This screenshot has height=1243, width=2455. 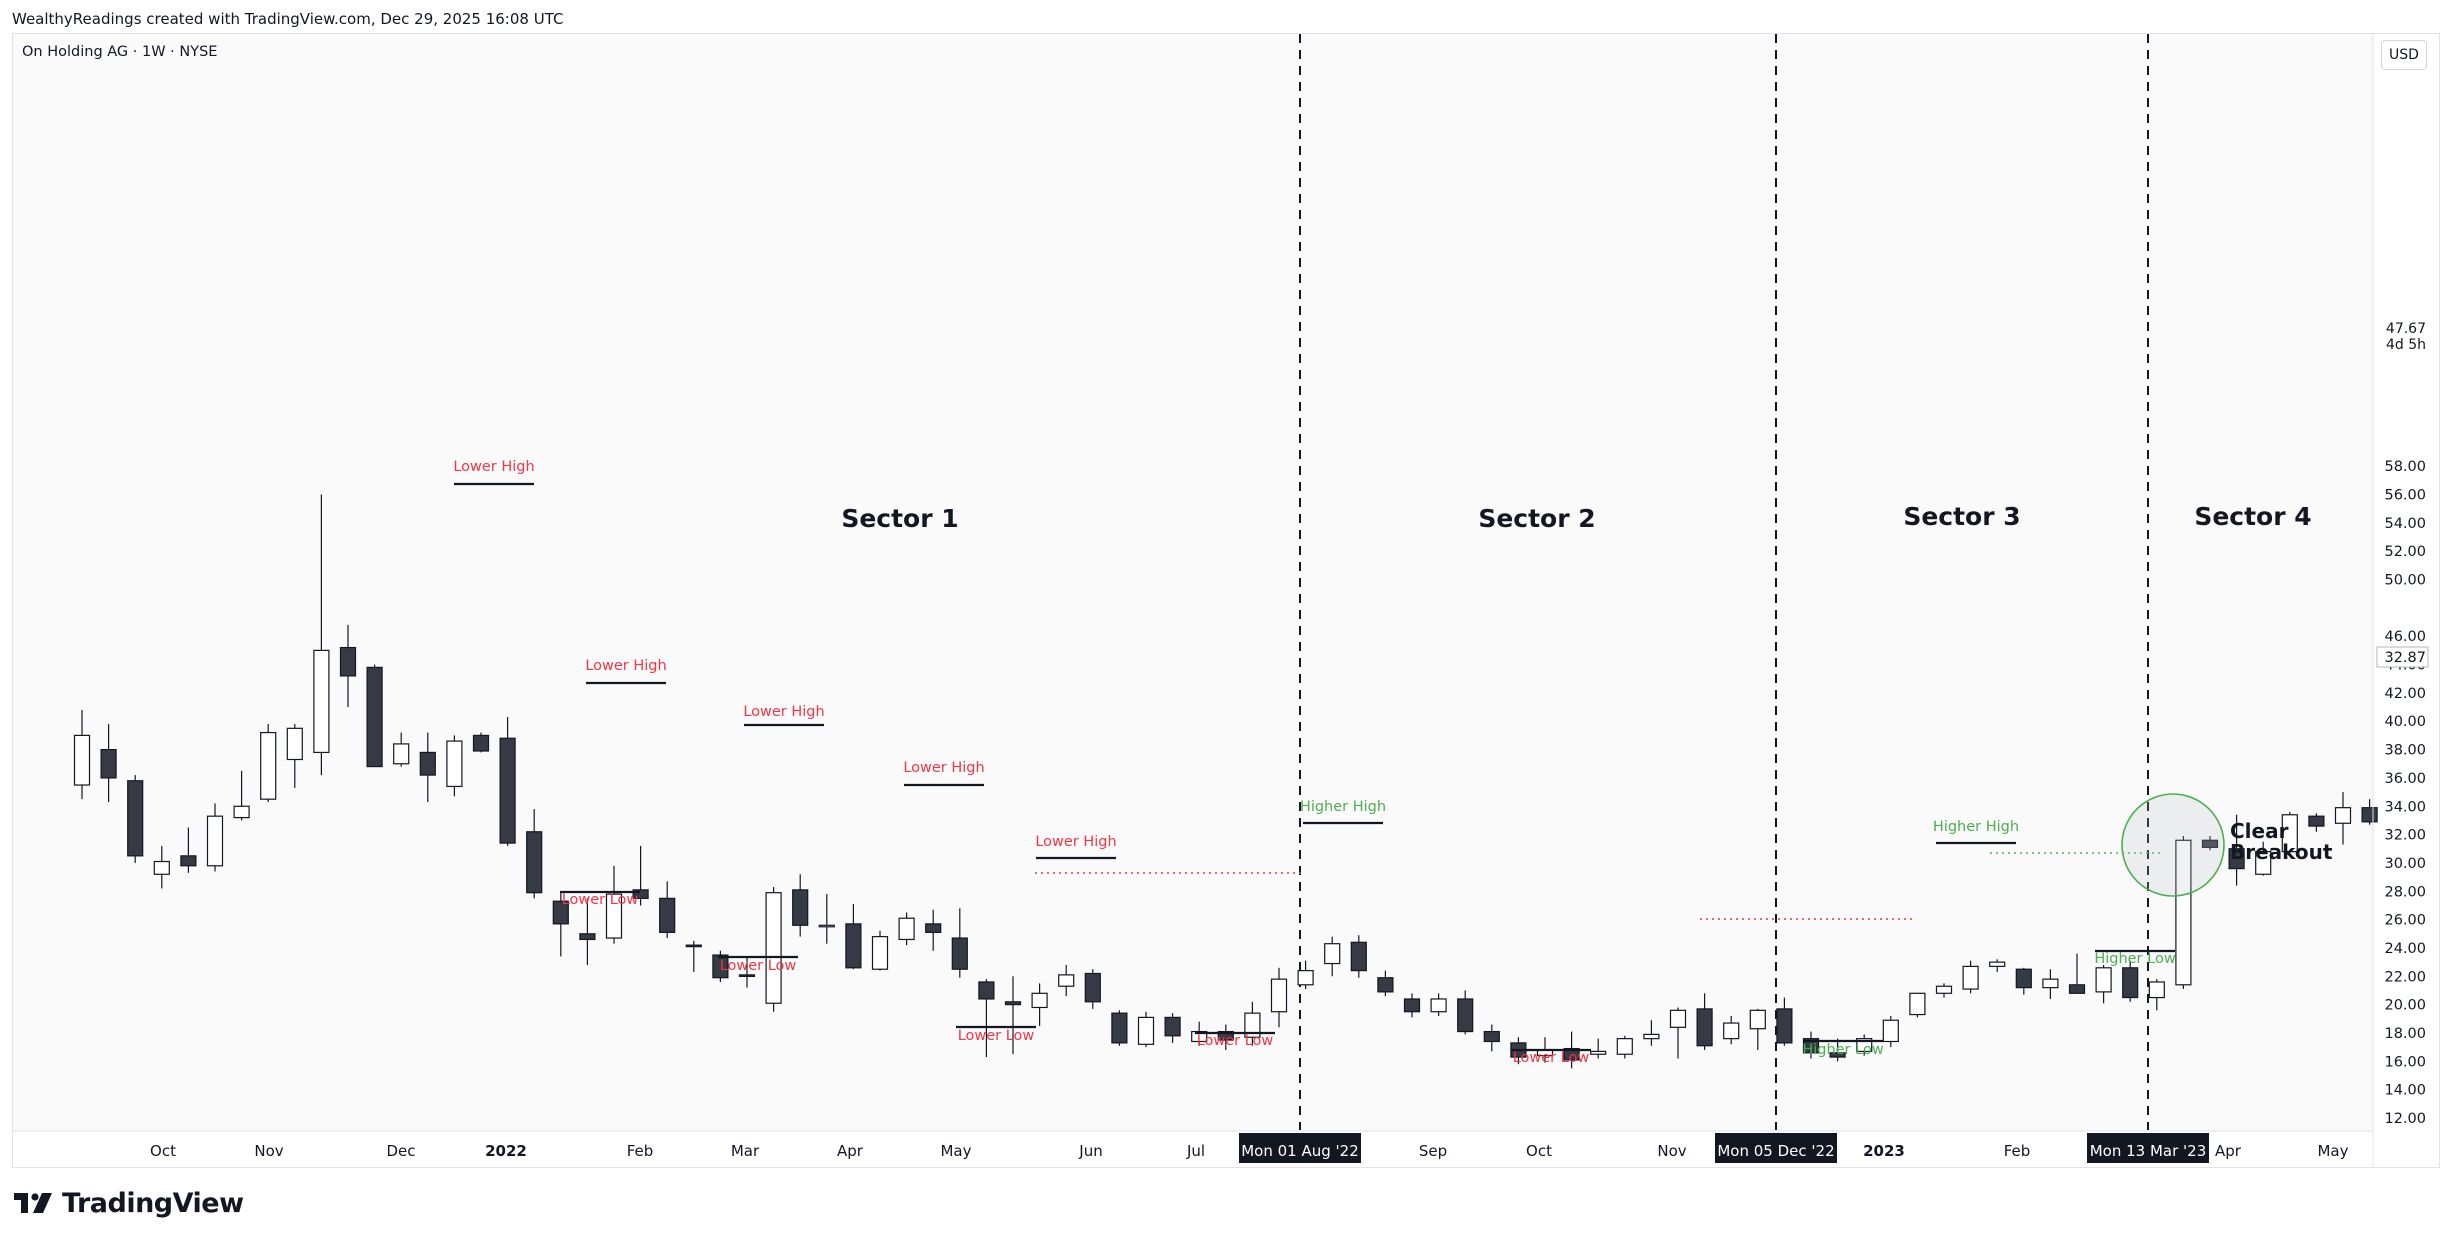 I want to click on sector-label: Sector 1, so click(x=899, y=518).